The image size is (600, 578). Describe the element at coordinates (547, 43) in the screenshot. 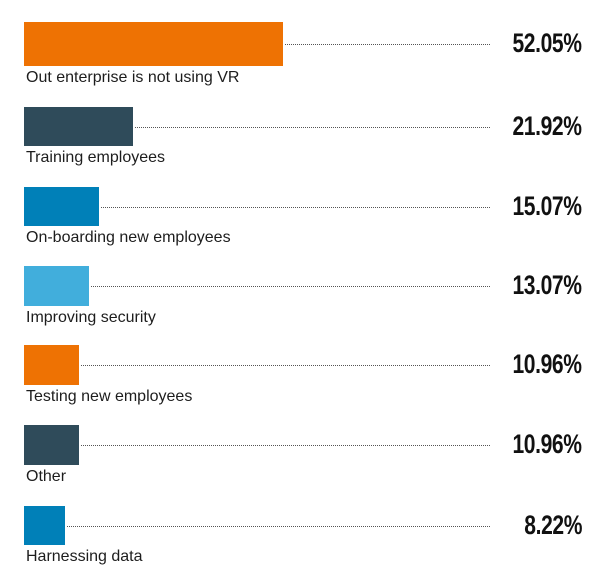

I see `value-label: 52.05%` at that location.